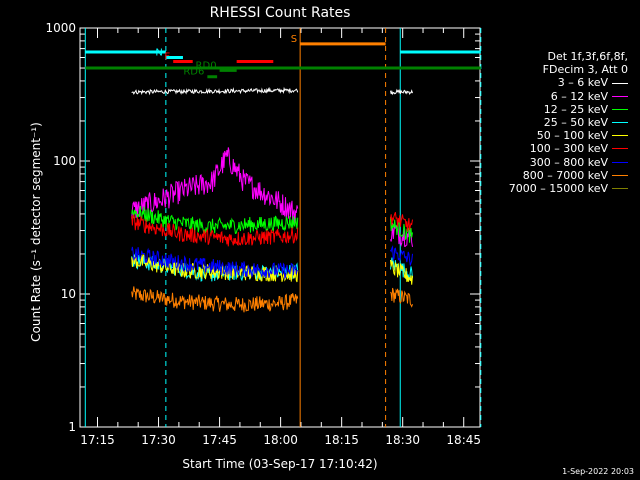 This screenshot has width=640, height=480. What do you see at coordinates (279, 464) in the screenshot?
I see `x-axis-label: Start Time (03-Sep-17 17:10:42)` at bounding box center [279, 464].